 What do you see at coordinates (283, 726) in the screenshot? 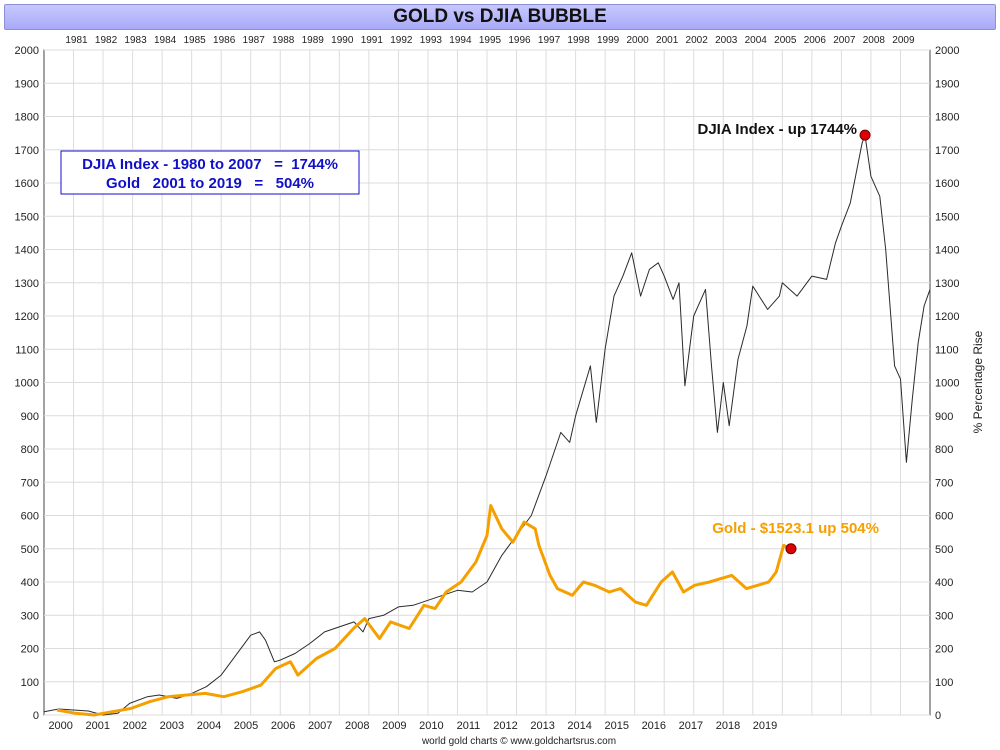
I see `x-tick-bottom: 2006` at bounding box center [283, 726].